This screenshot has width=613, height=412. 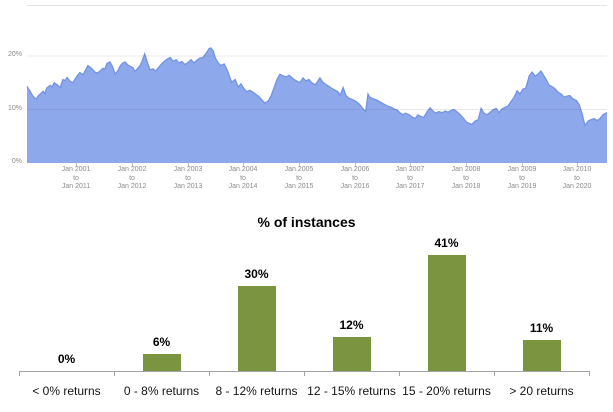 What do you see at coordinates (351, 354) in the screenshot?
I see `bar-12-15-returns` at bounding box center [351, 354].